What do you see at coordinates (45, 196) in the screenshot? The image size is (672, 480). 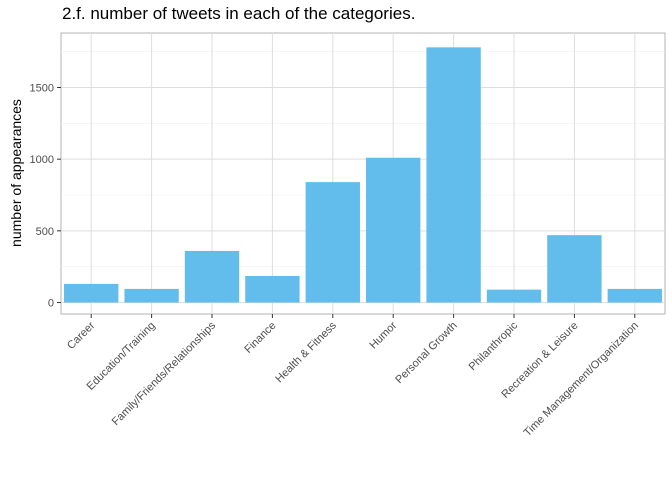 I see `y-axis-ticks: 0 500 1000 1500` at bounding box center [45, 196].